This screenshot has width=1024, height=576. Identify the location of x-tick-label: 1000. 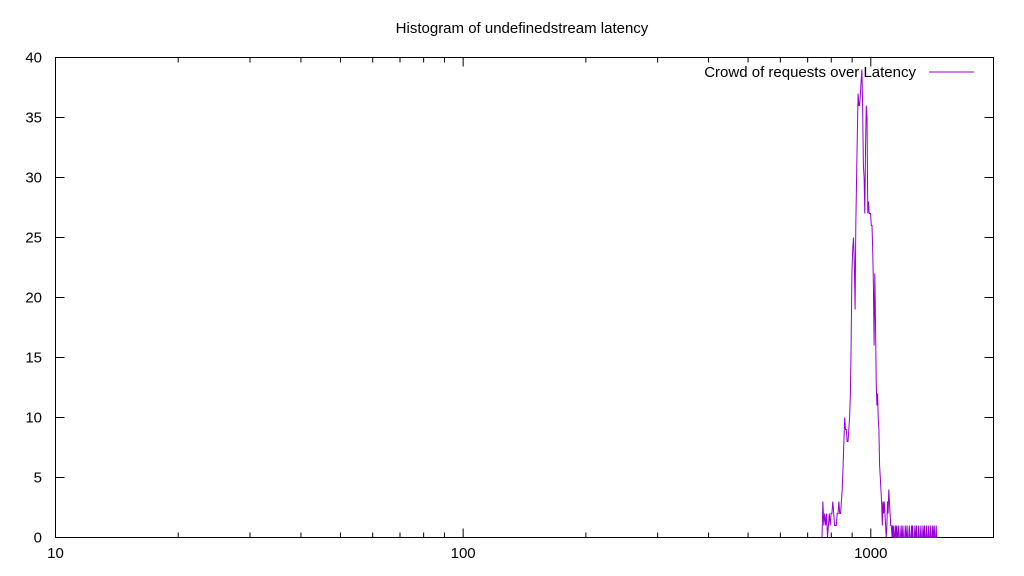
(870, 553).